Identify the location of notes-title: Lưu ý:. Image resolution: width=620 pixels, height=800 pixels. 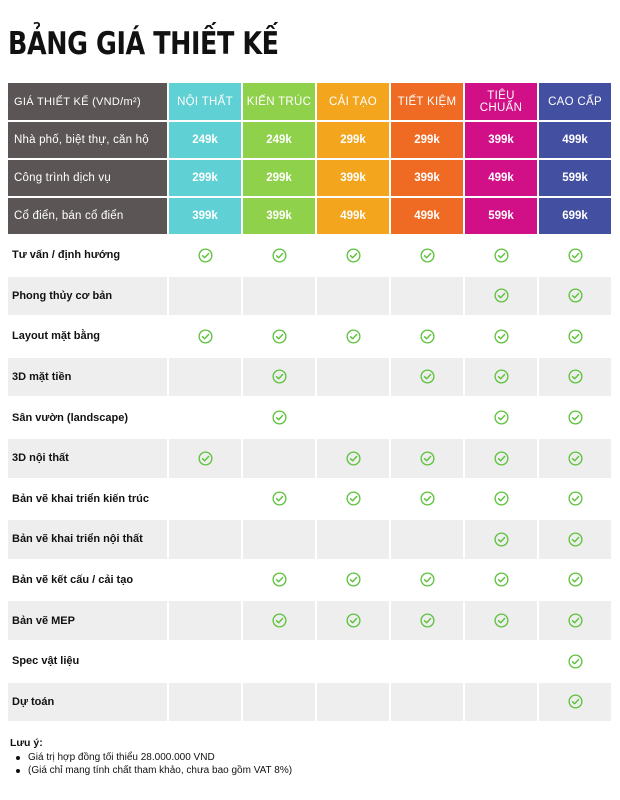
(26, 743).